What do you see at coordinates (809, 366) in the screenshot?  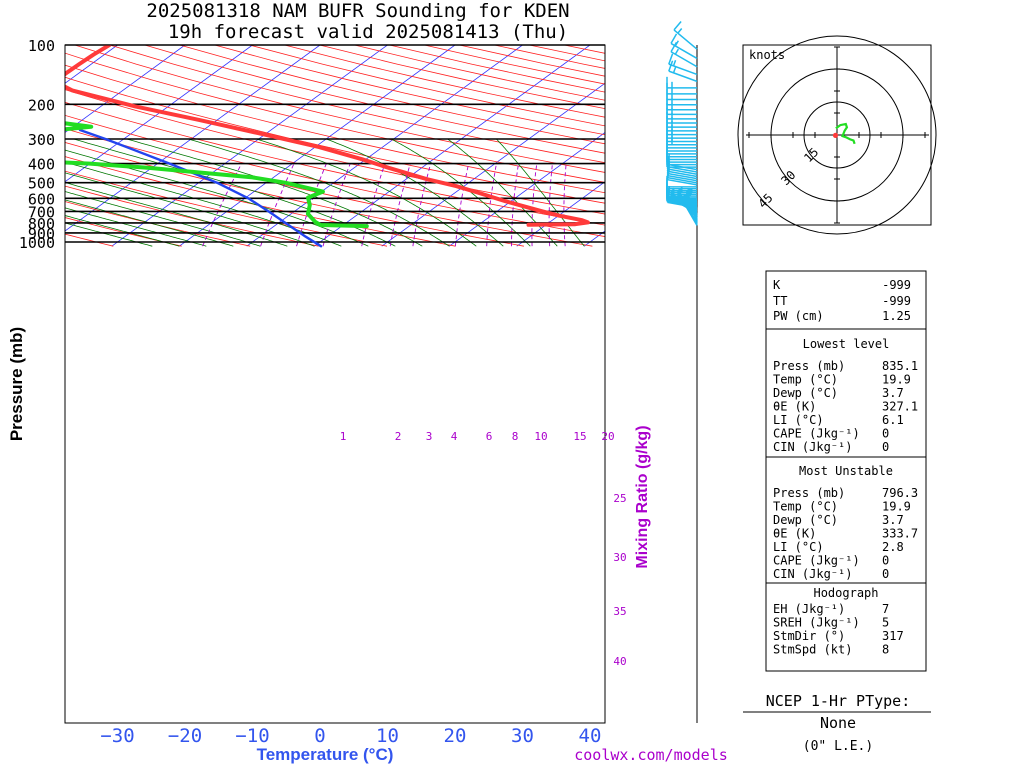 I see `lowest-row-label: Press (mb)` at bounding box center [809, 366].